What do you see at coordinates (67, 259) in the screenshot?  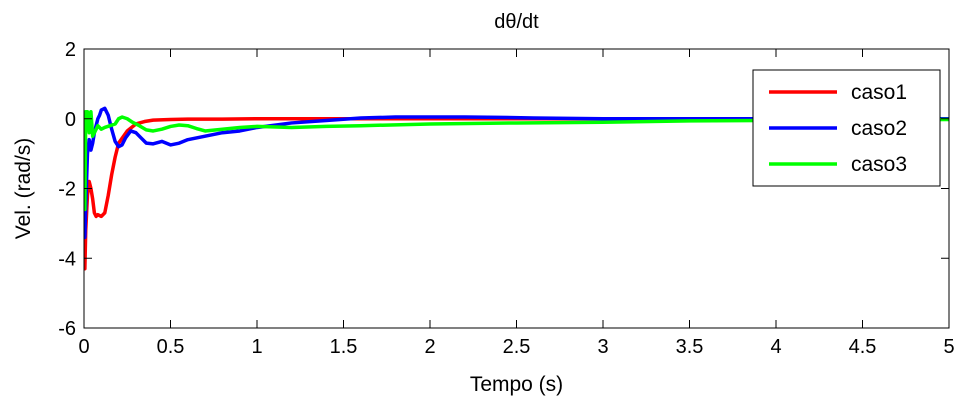 I see `y-tick-label: -4` at bounding box center [67, 259].